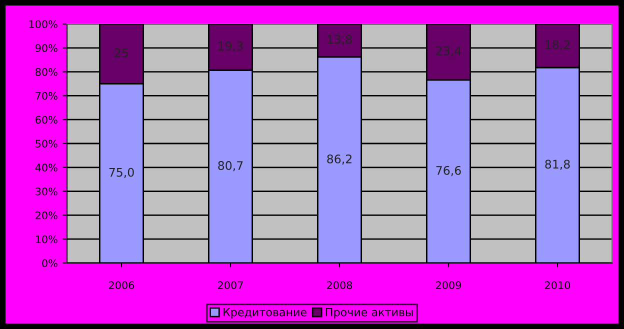 The height and width of the screenshot is (329, 624). What do you see at coordinates (43, 24) in the screenshot?
I see `y-tick-label: 100%` at bounding box center [43, 24].